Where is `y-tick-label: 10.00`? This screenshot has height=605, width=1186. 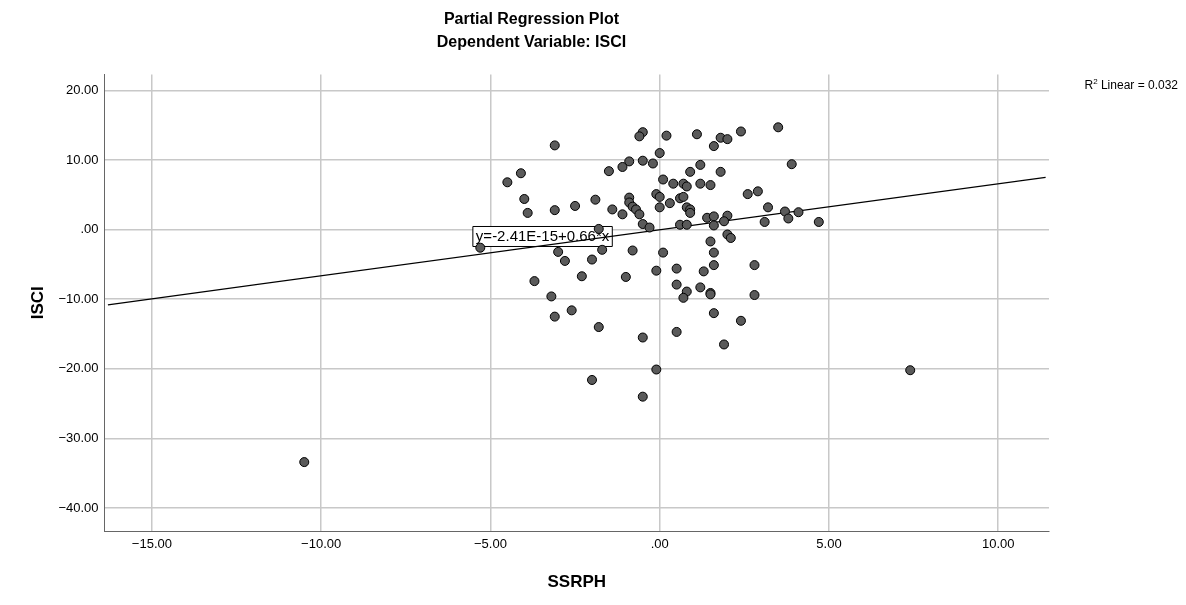 y-tick-label: 10.00 is located at coordinates (82, 159).